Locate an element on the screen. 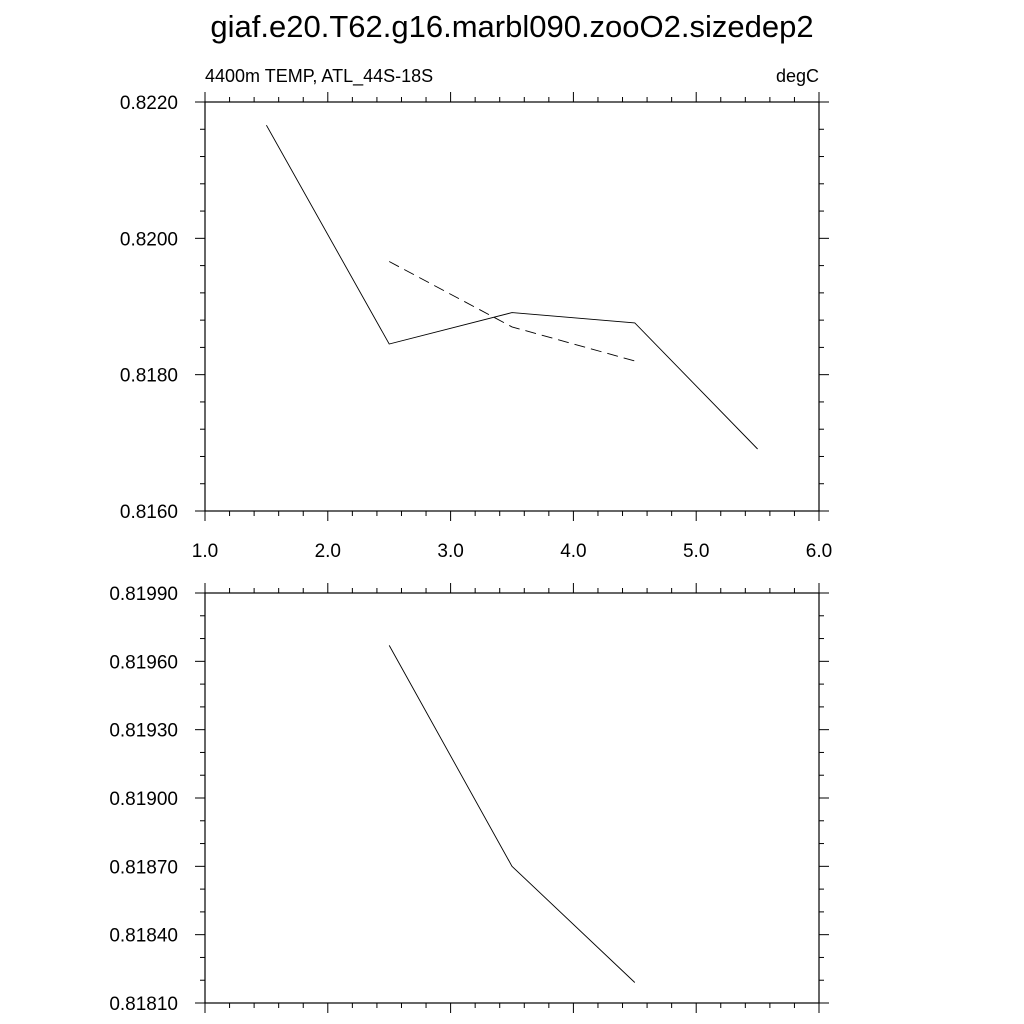 This screenshot has height=1024, width=1024. x-tick-label: 4.0 is located at coordinates (573, 551).